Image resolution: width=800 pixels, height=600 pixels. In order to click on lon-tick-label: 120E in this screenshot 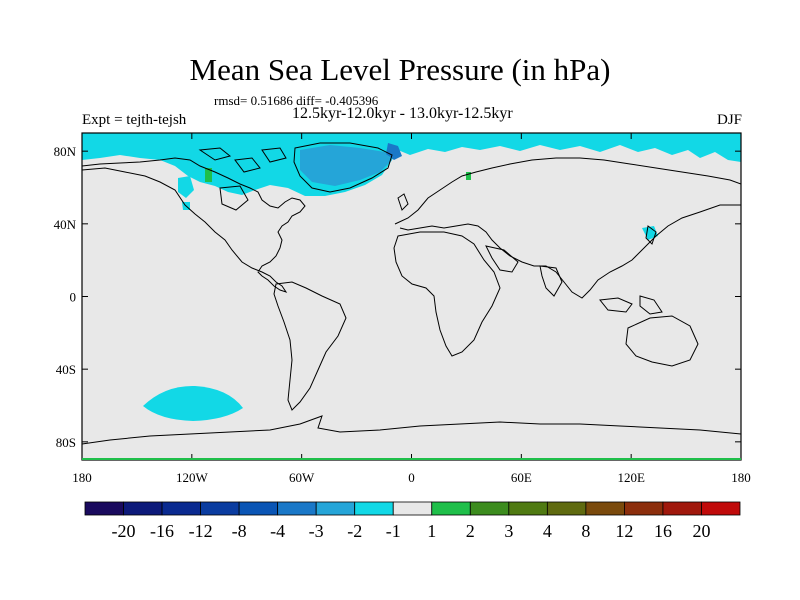, I will do `click(631, 477)`.